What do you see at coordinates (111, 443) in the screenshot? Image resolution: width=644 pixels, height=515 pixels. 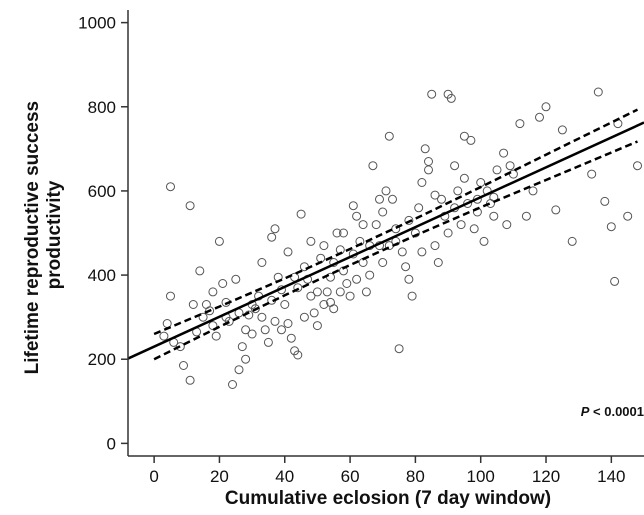 I see `y-tick-label: 0` at bounding box center [111, 443].